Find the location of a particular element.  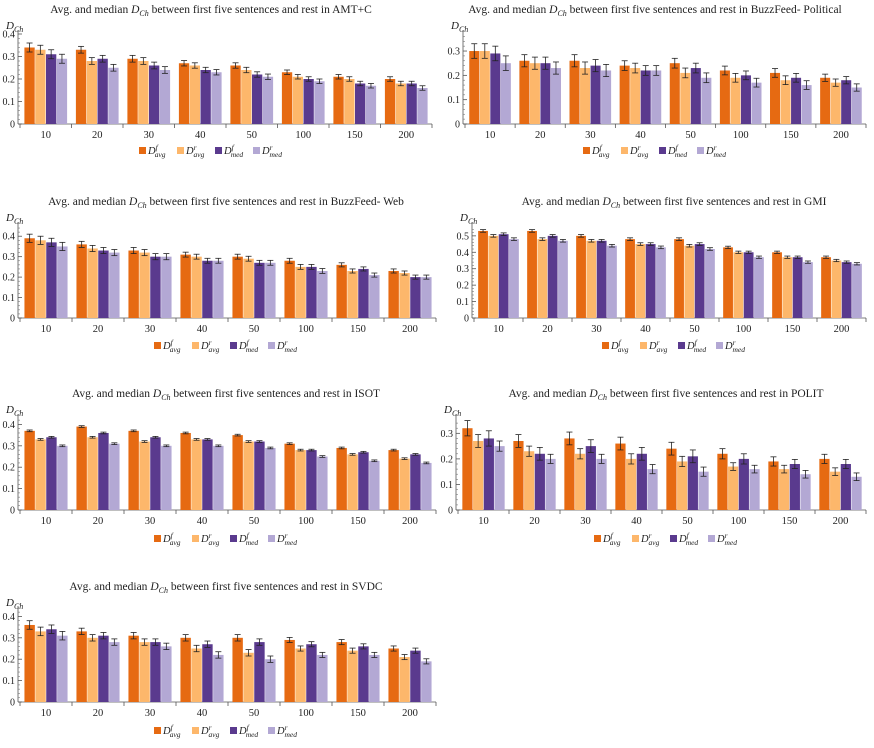

x-tick-label: 100 is located at coordinates (303, 135).